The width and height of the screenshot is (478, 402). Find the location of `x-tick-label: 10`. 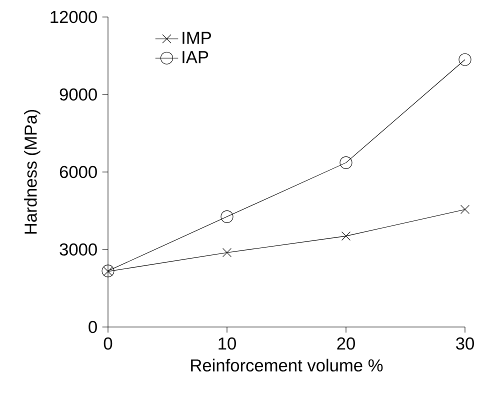

x-tick-label: 10 is located at coordinates (227, 343).